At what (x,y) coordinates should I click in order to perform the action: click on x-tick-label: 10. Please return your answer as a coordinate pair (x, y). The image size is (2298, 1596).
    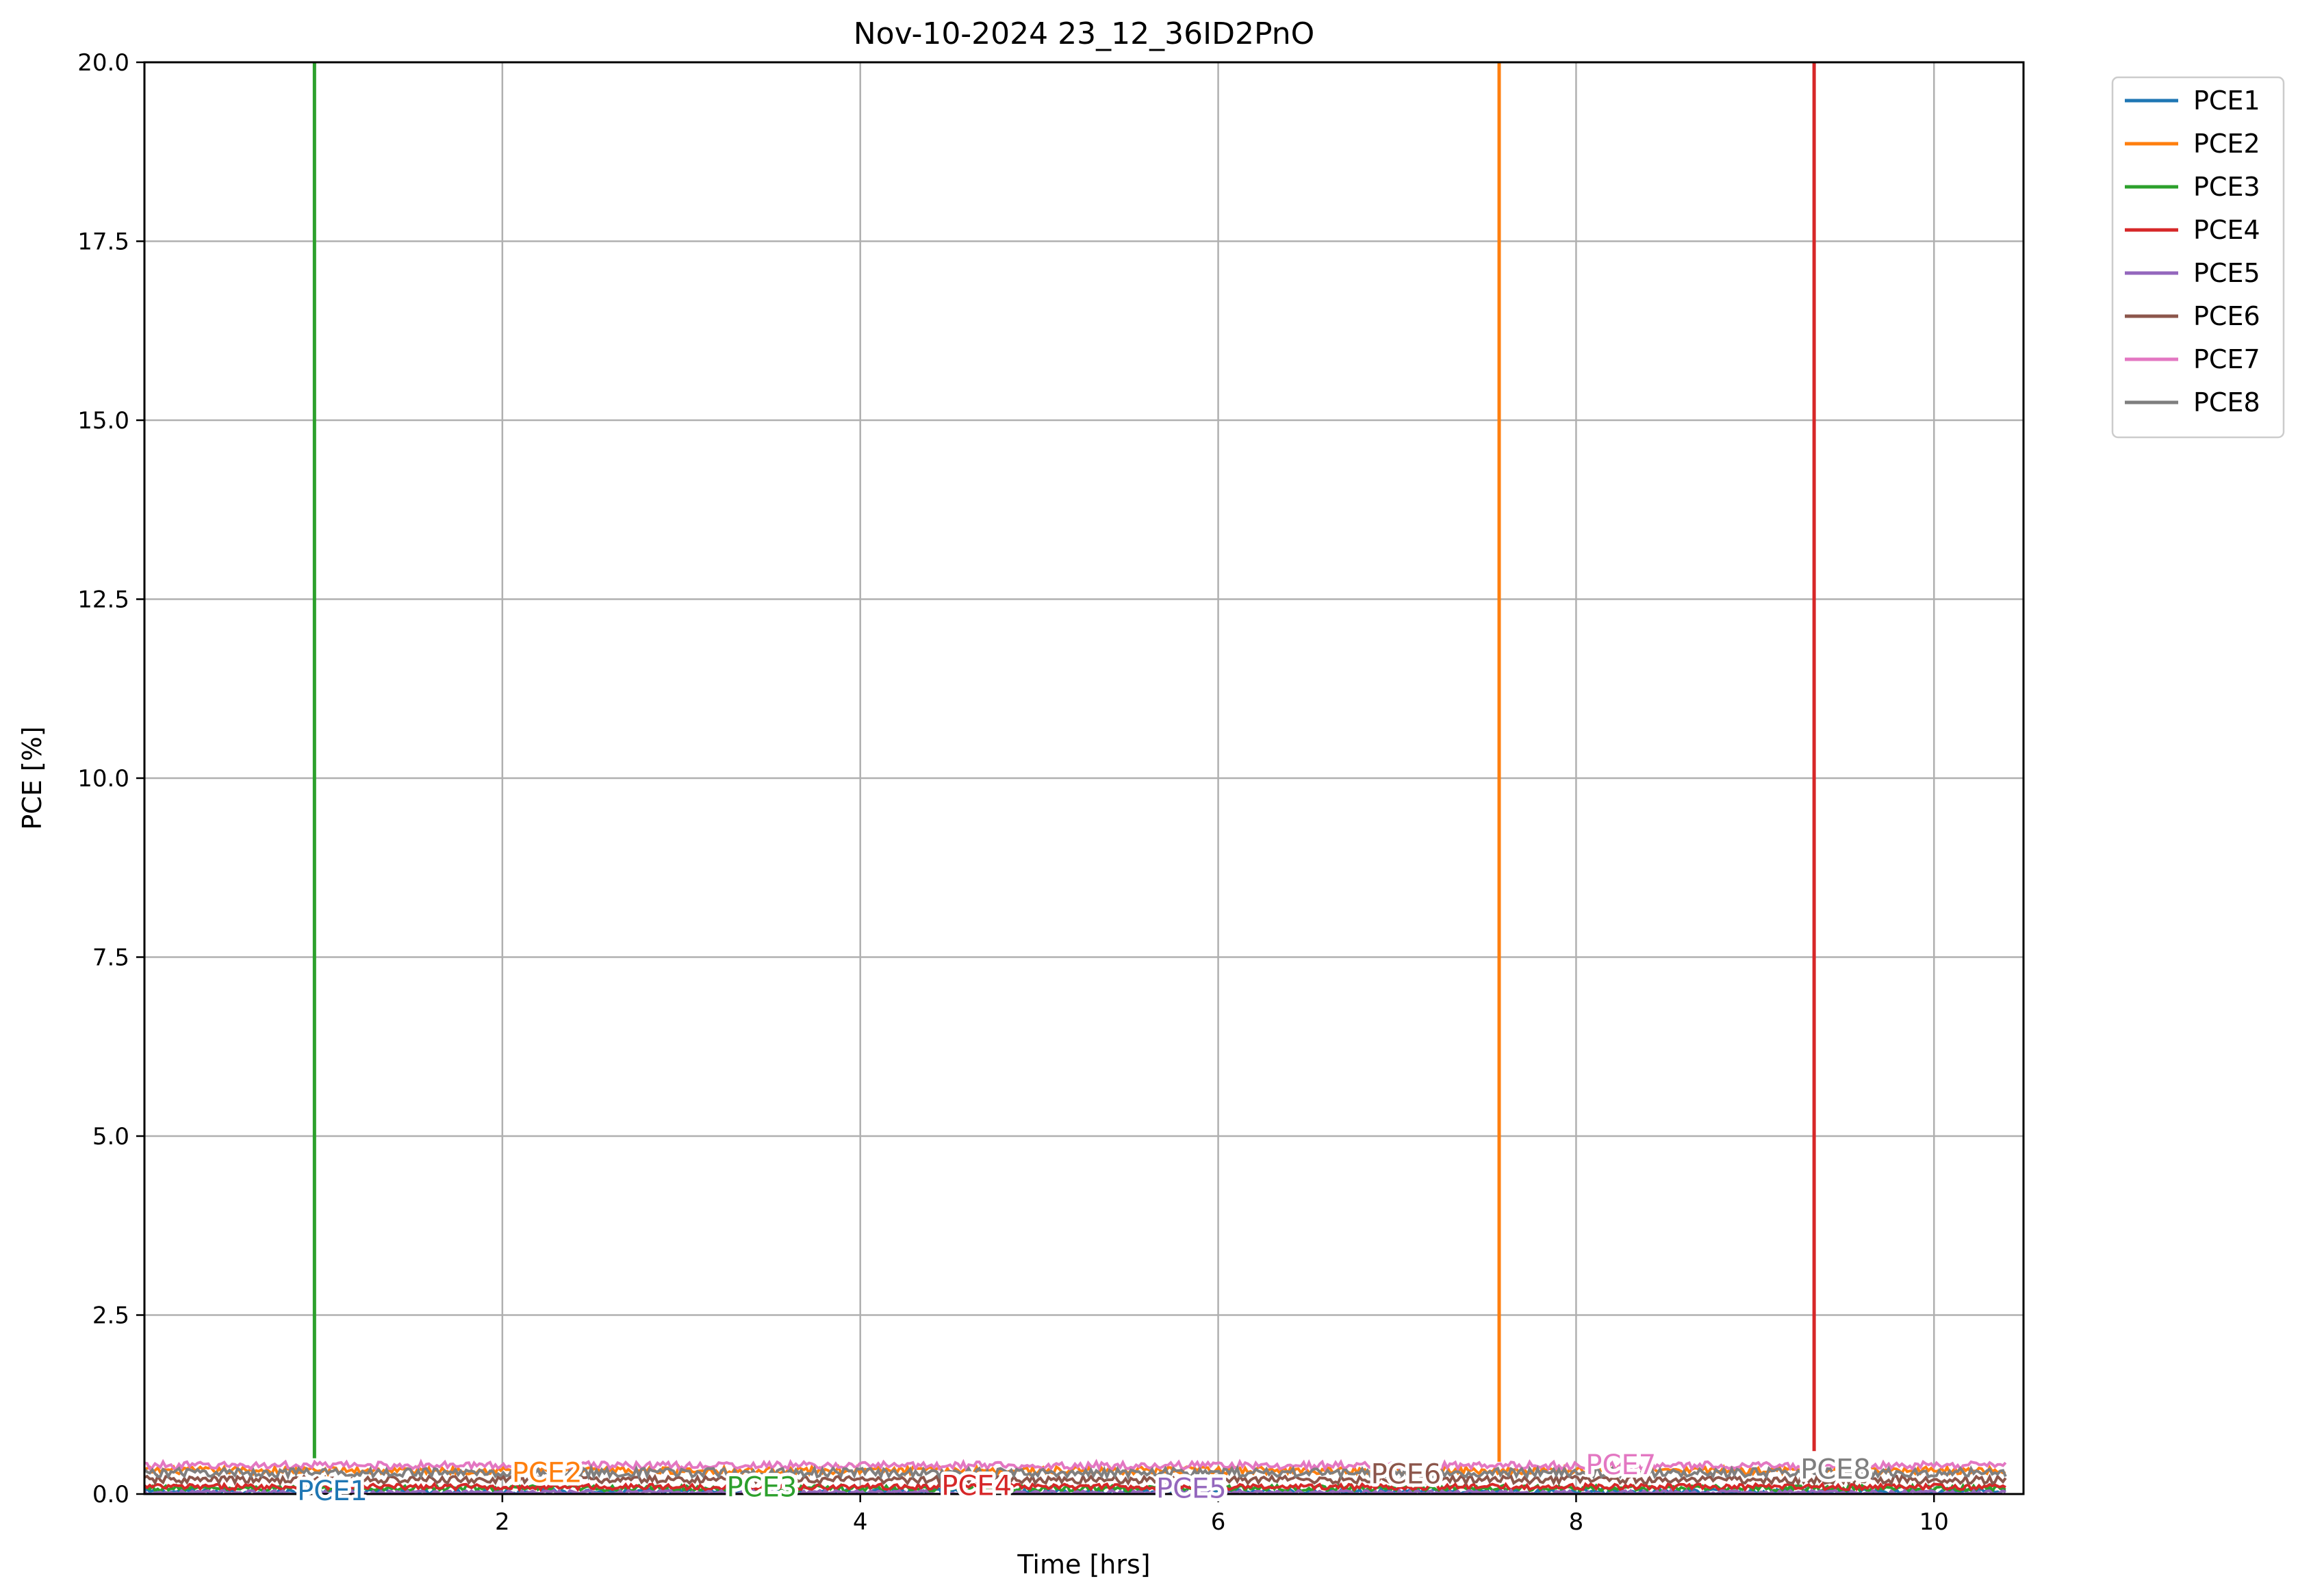
    Looking at the image, I should click on (1934, 1522).